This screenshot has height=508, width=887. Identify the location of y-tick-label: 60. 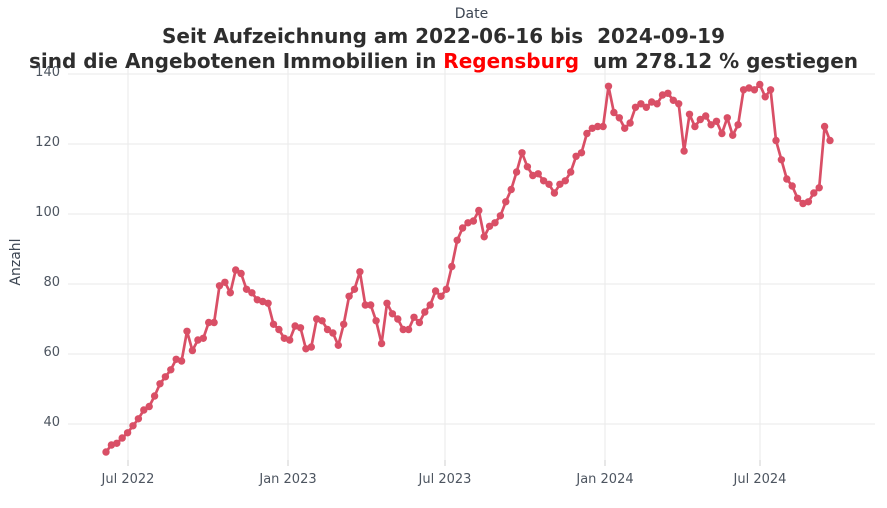
(51, 352).